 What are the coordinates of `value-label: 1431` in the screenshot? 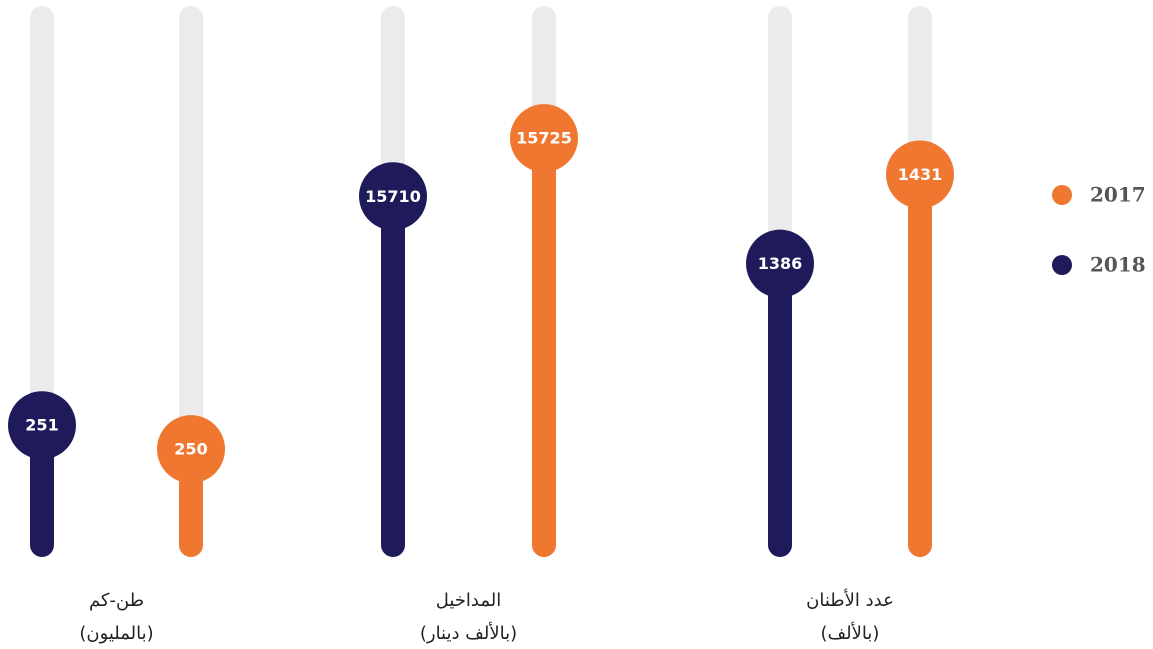 It's located at (920, 174).